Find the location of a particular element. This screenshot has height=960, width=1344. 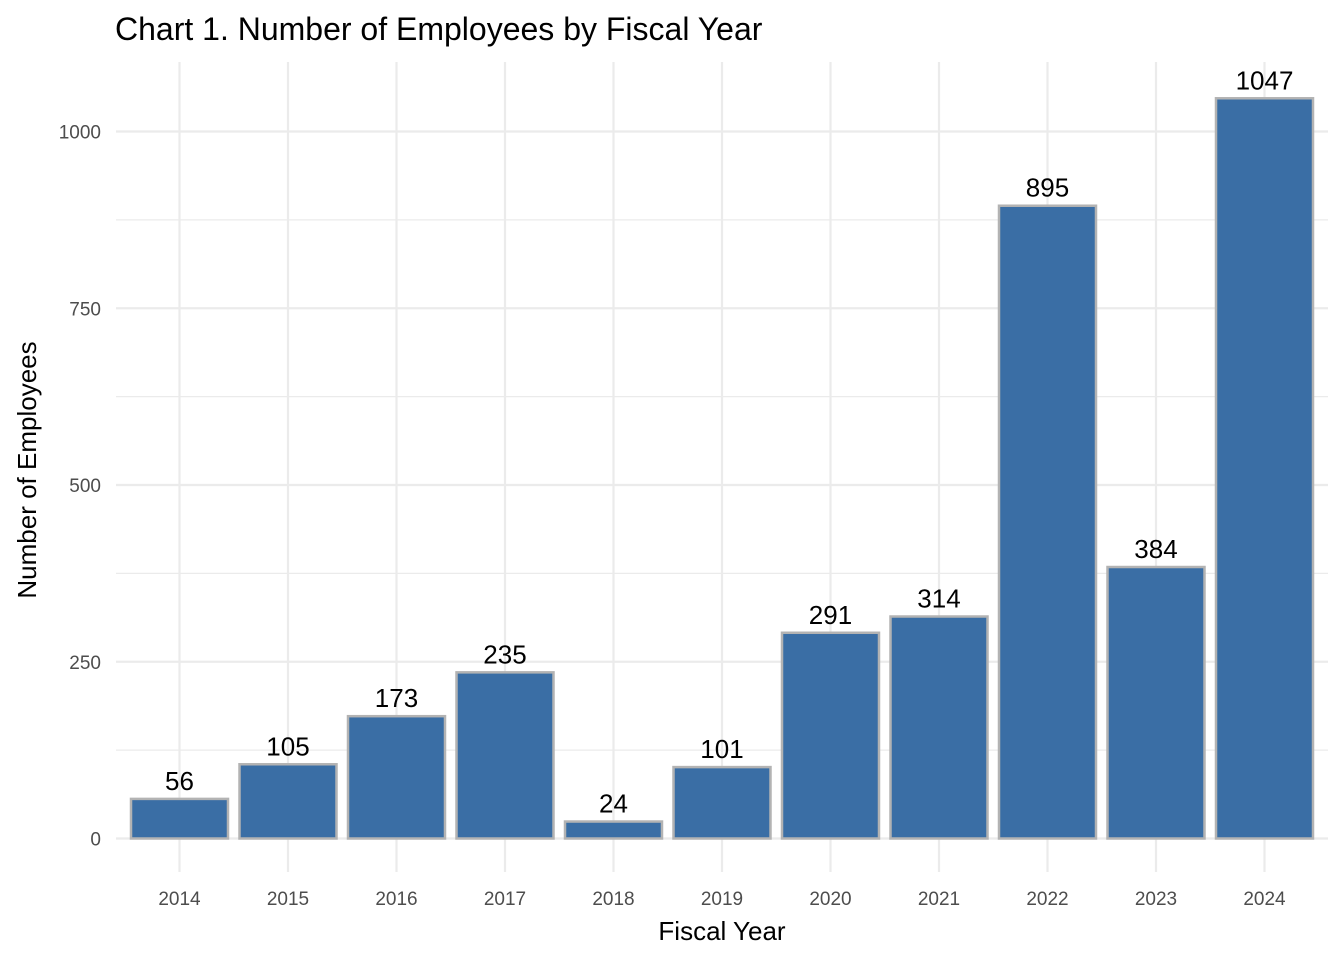

x-tick-label: 2018 is located at coordinates (613, 899).